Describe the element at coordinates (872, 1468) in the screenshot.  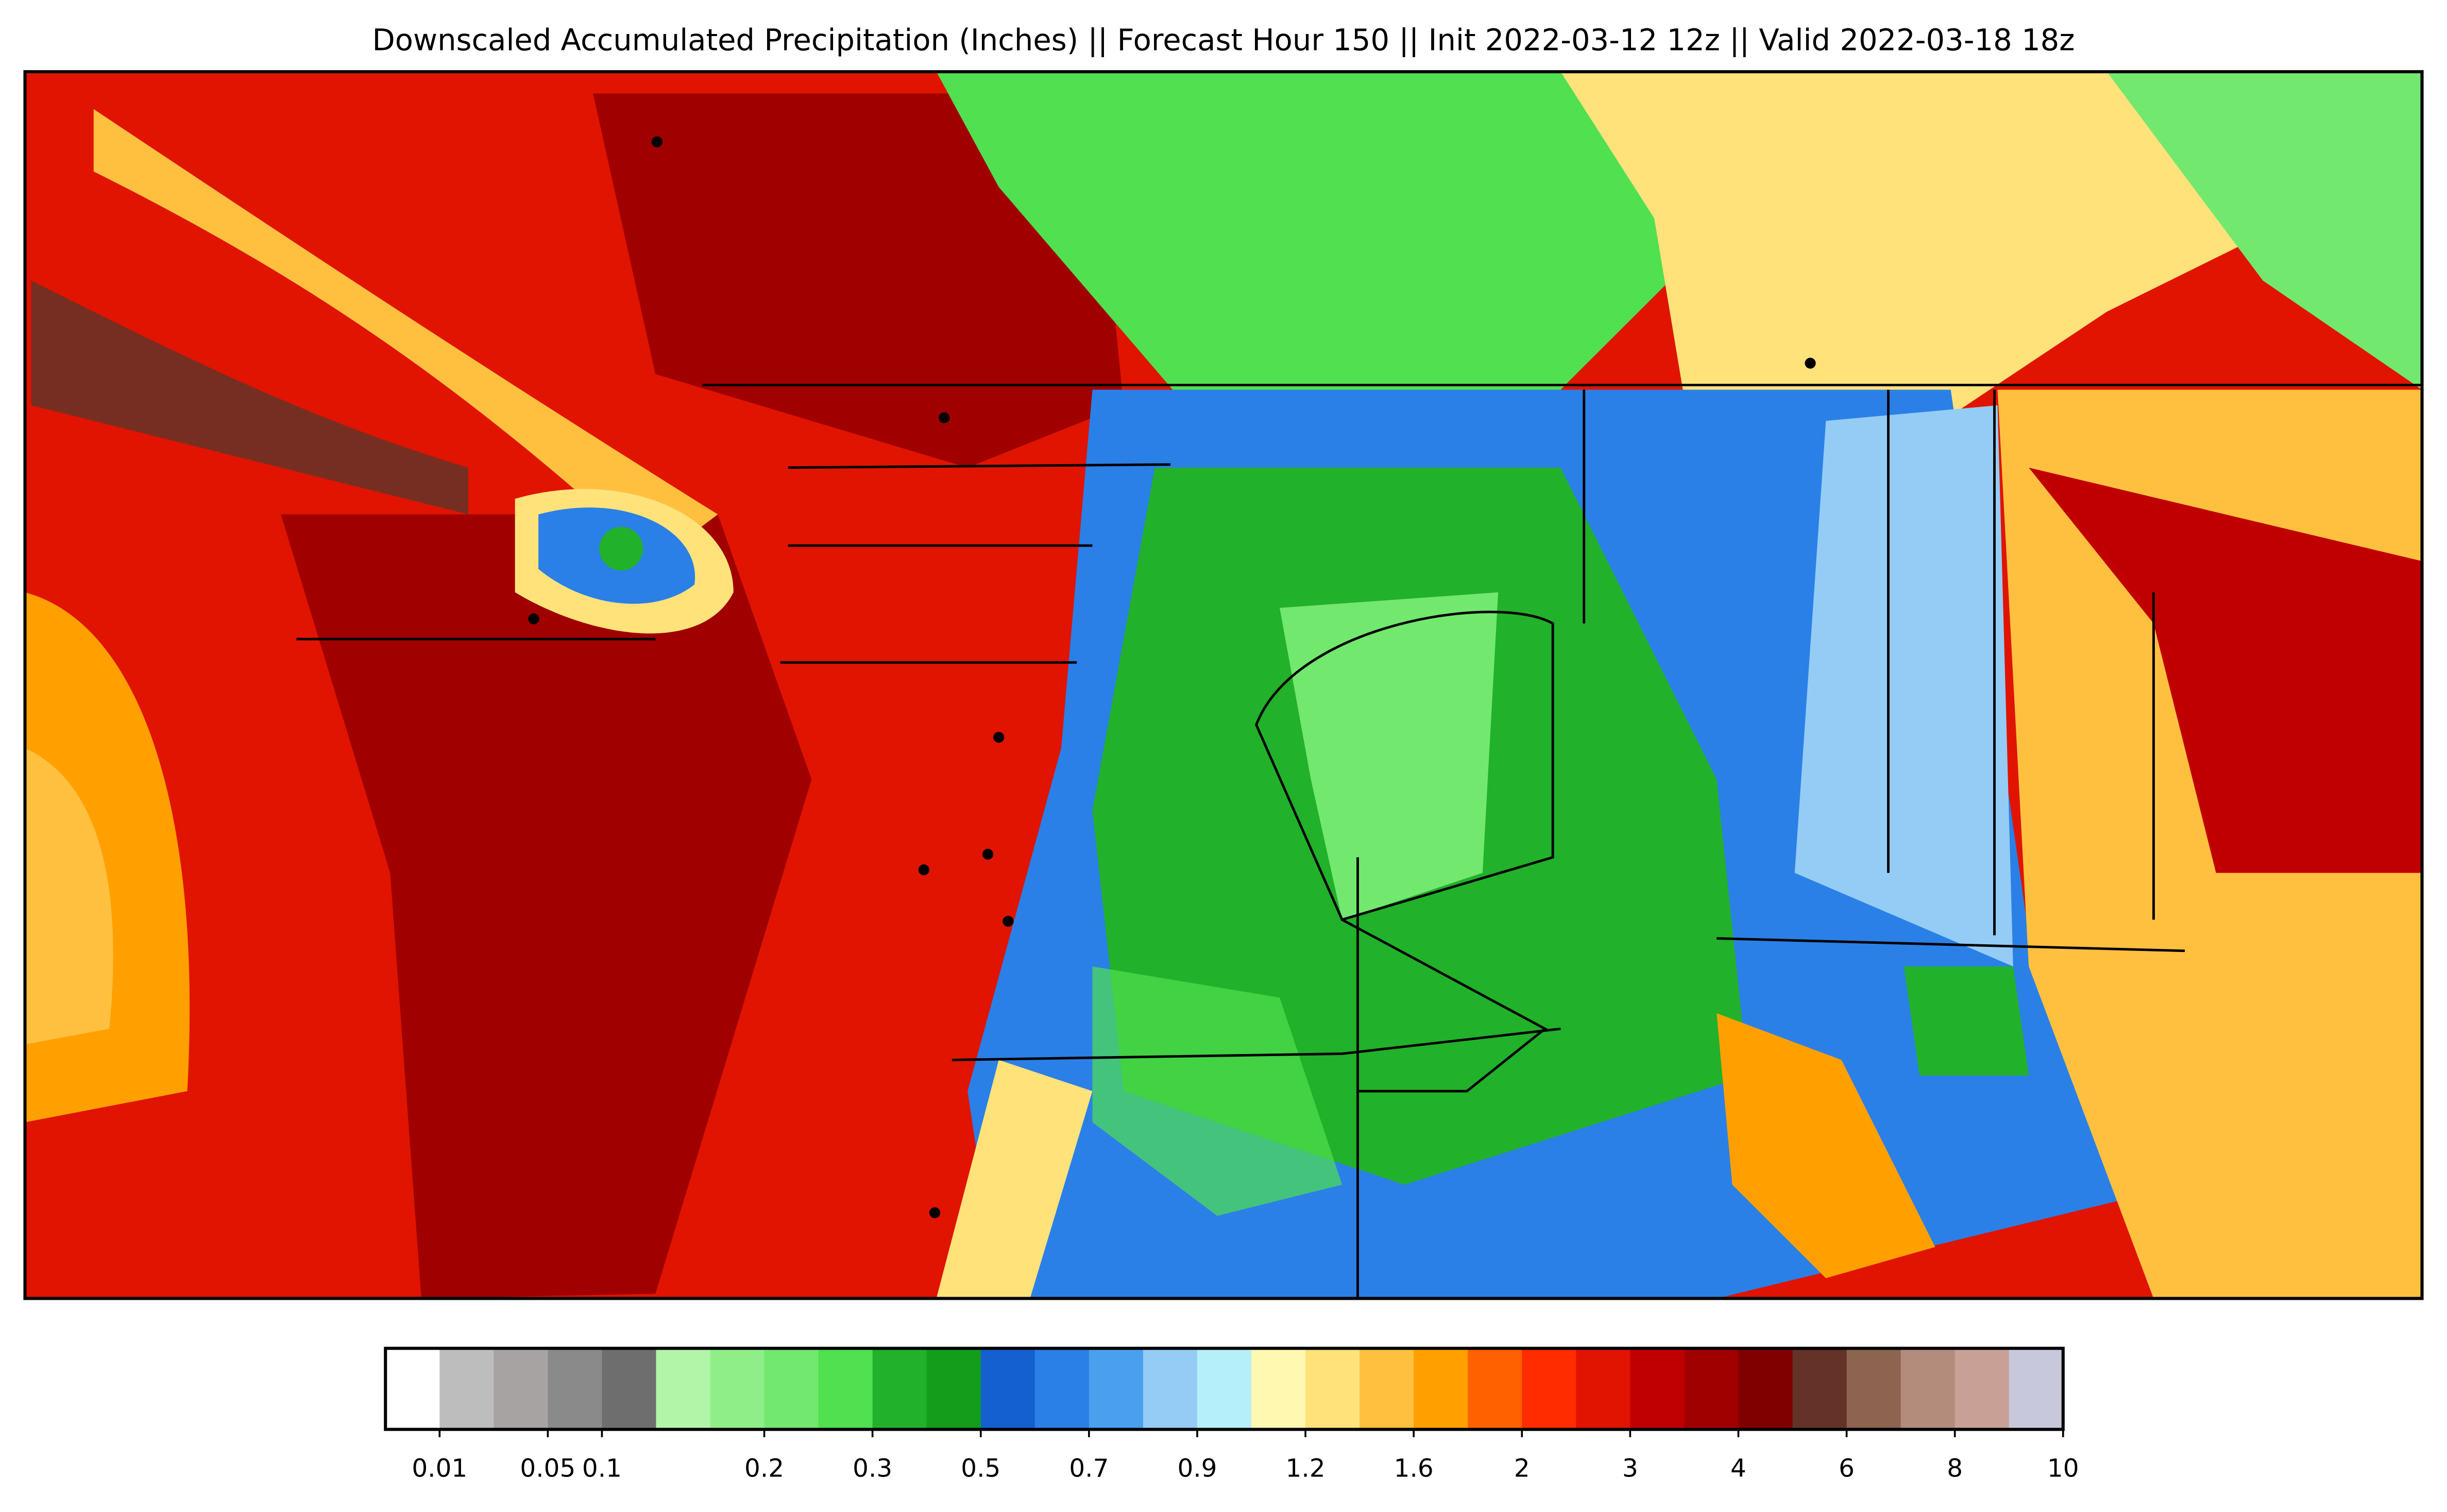
I see `colorbar-tick-label: 0.3` at that location.